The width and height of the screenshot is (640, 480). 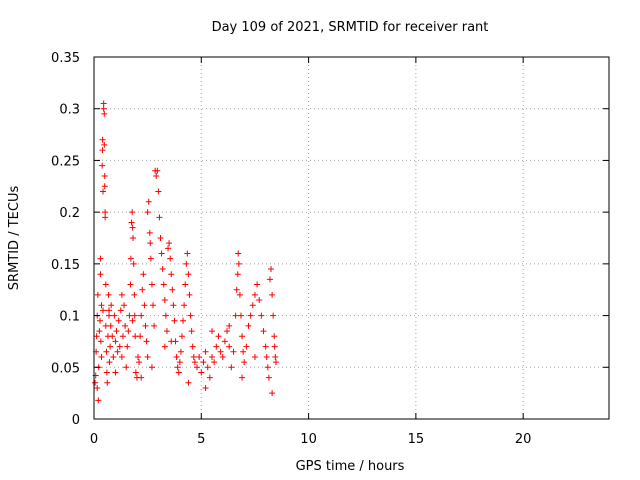 What do you see at coordinates (69, 317) in the screenshot?
I see `y-tick-label: 0.1` at bounding box center [69, 317].